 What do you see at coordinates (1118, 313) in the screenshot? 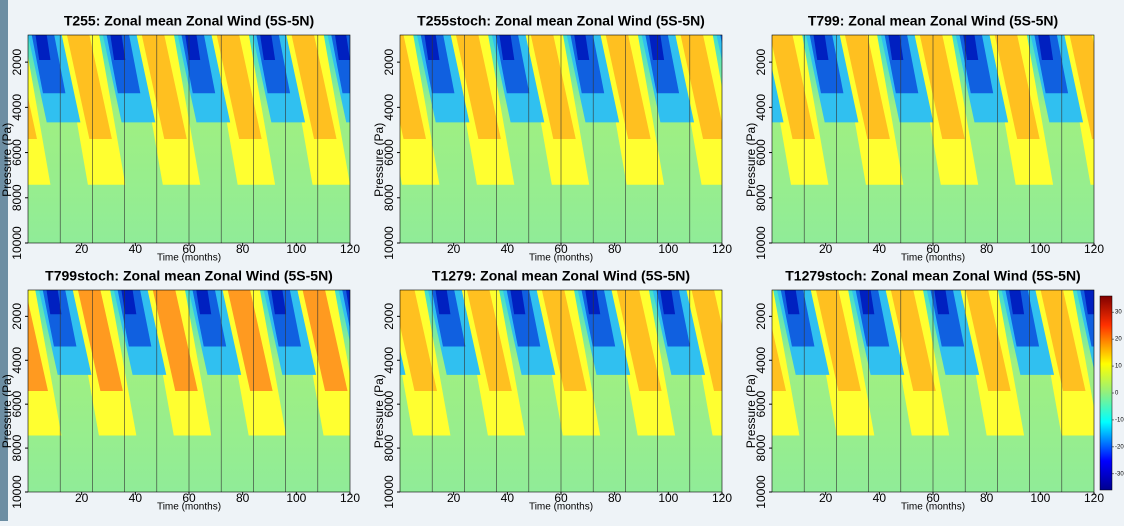
I see `colorbar-label: 30` at bounding box center [1118, 313].